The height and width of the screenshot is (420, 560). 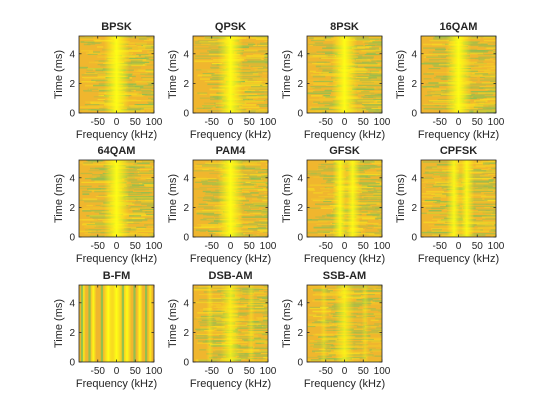 I want to click on x-tick-label: 100, so click(x=268, y=122).